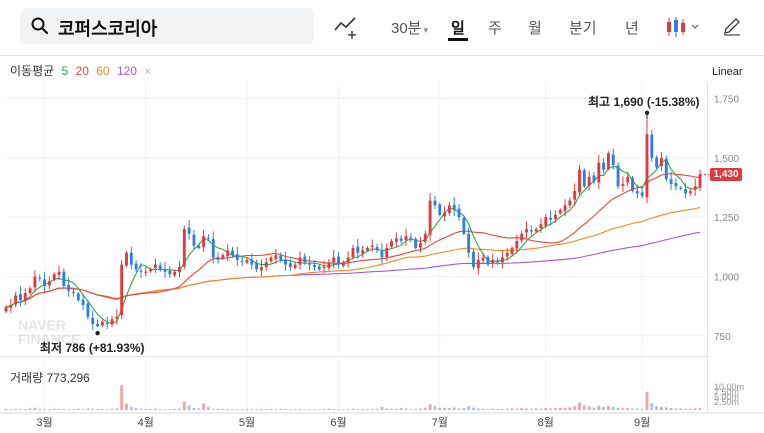 The image size is (764, 433). Describe the element at coordinates (726, 174) in the screenshot. I see `current-price-tag: 1,430` at that location.